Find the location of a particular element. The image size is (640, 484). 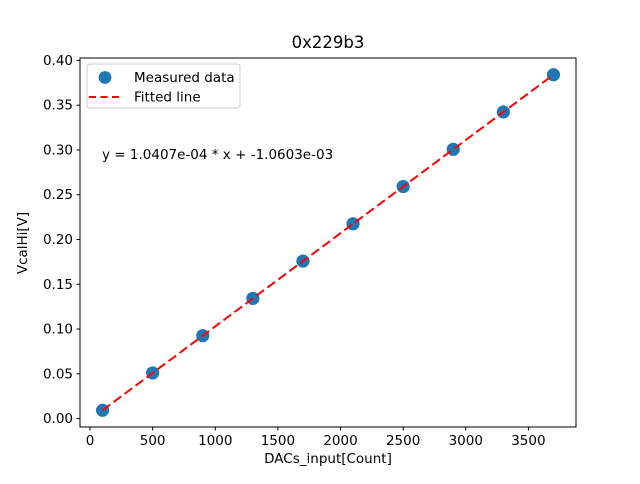

x-tick-label: 0 is located at coordinates (90, 441).